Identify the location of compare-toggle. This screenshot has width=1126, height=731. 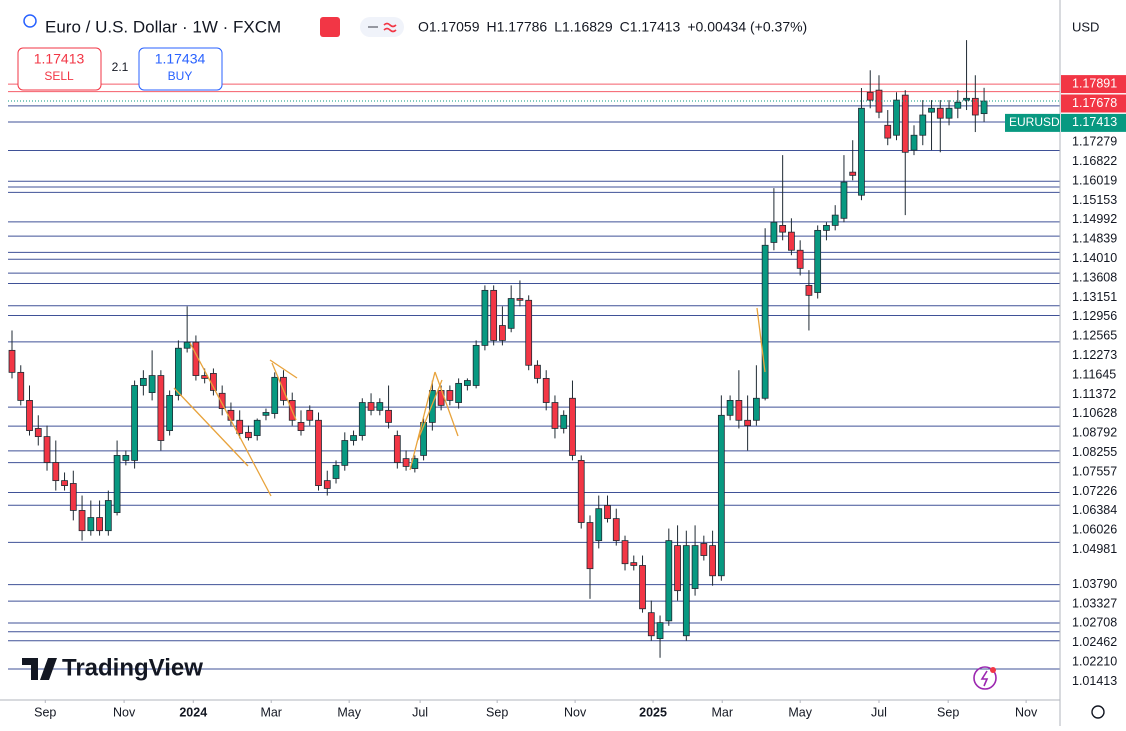
(382, 27).